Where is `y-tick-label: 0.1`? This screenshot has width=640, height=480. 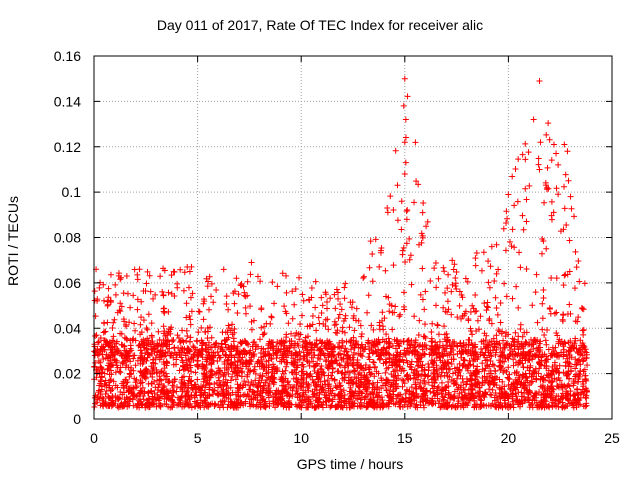
y-tick-label: 0.1 is located at coordinates (72, 192).